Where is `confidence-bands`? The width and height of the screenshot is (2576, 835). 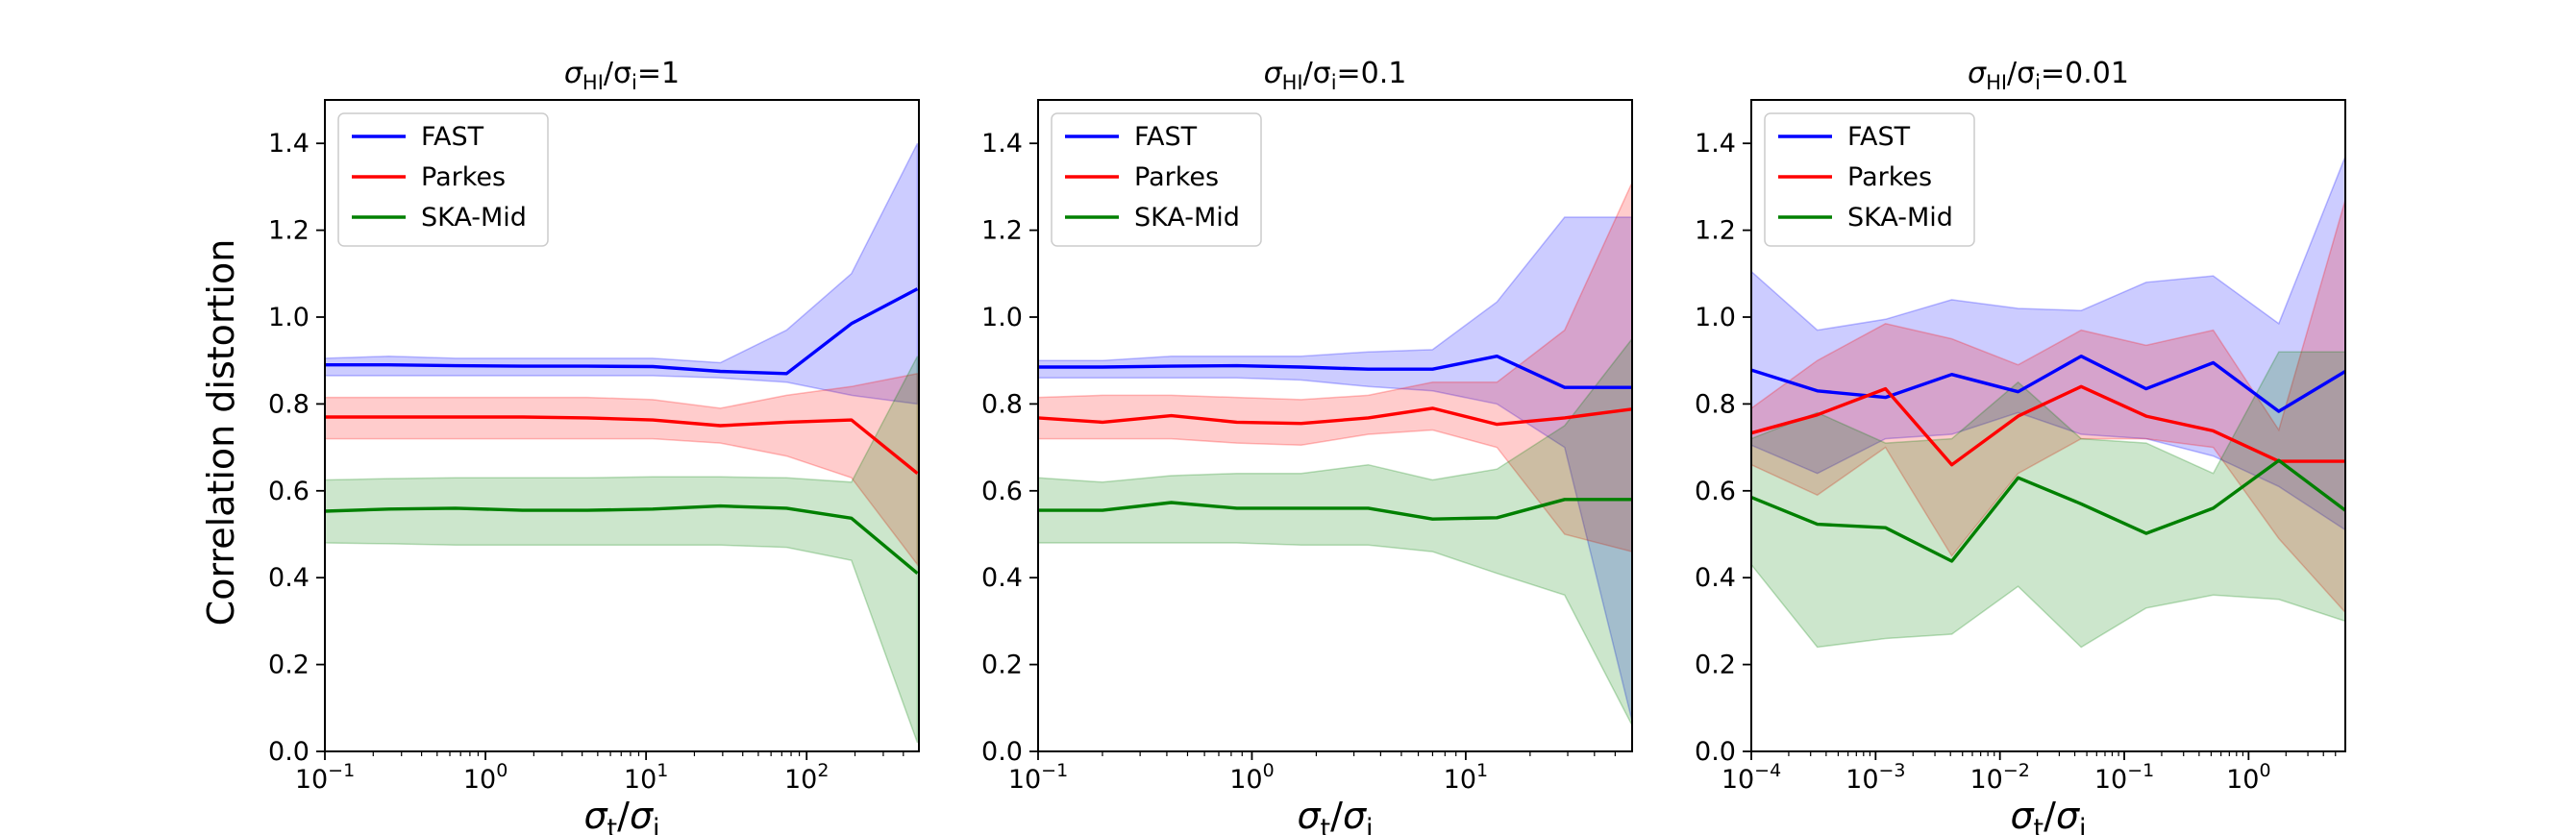 confidence-bands is located at coordinates (2048, 402).